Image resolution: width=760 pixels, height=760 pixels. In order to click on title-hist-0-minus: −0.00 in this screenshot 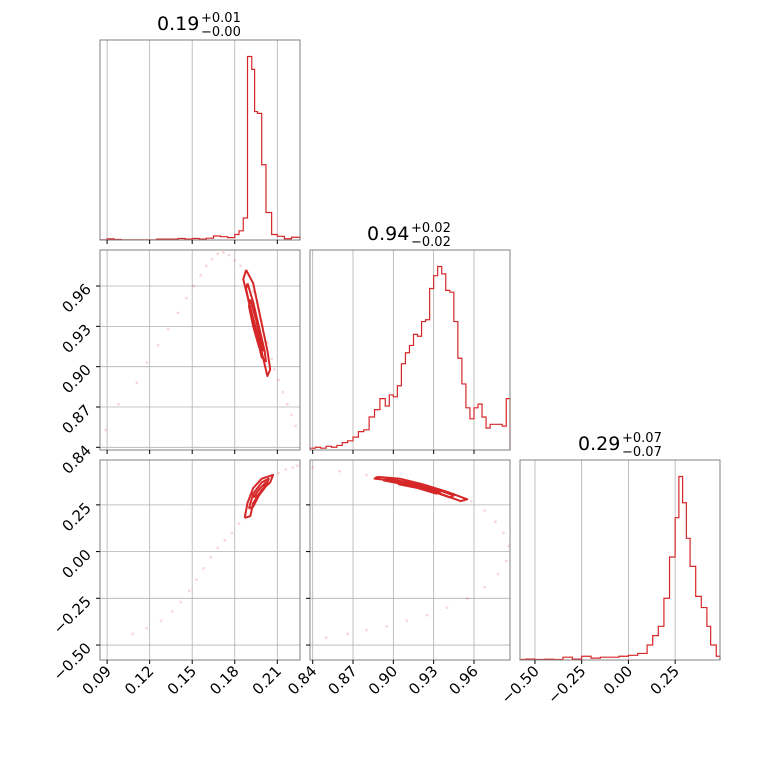, I will do `click(221, 32)`.